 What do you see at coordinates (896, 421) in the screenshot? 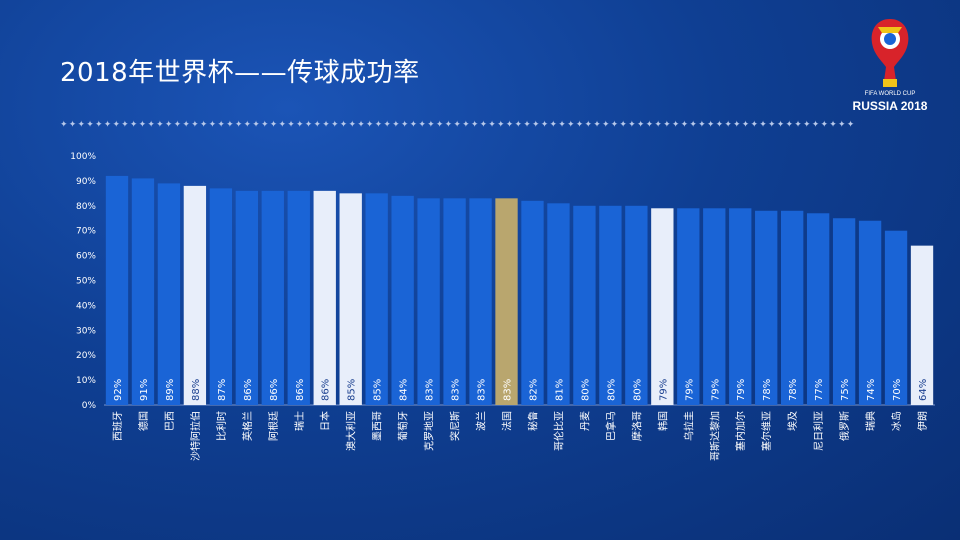
I see `x-tick-label: 冰岛` at bounding box center [896, 421].